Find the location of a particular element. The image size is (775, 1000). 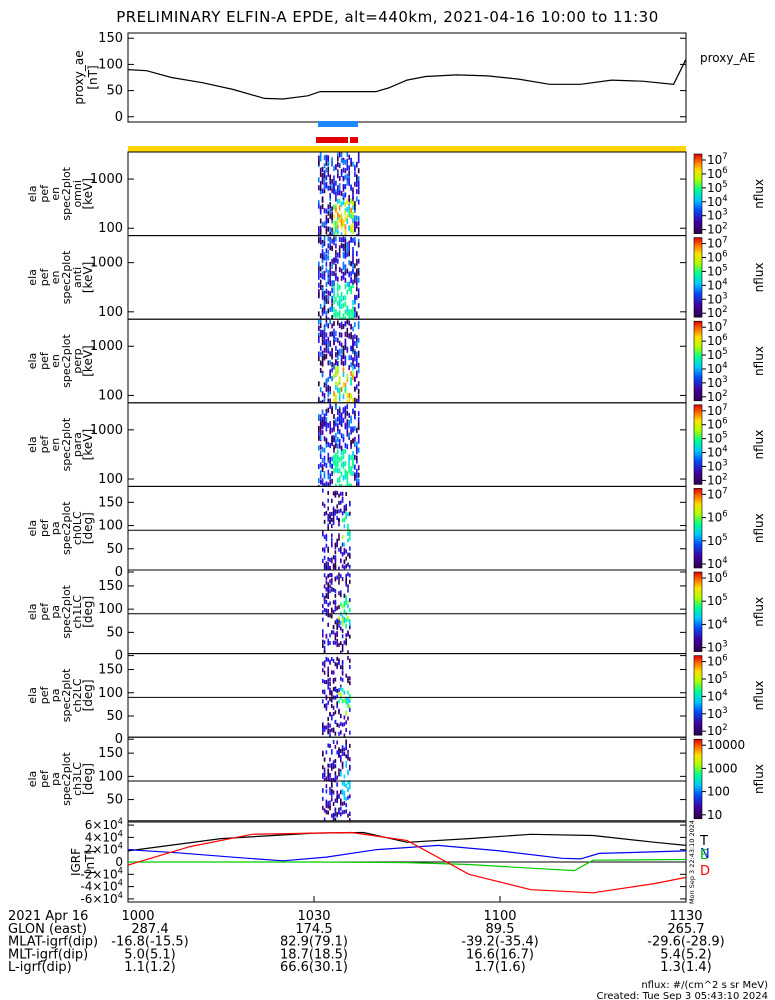

spectrogram-ylabel: pef is located at coordinates (44, 778).